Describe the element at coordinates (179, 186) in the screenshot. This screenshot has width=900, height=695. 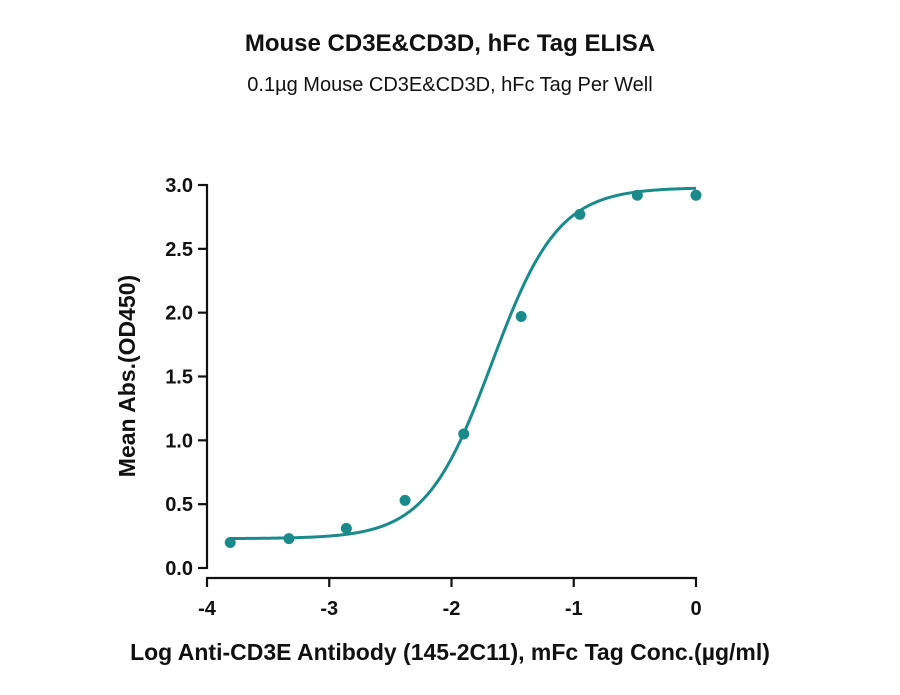
I see `y-tick-label: 3.0` at that location.